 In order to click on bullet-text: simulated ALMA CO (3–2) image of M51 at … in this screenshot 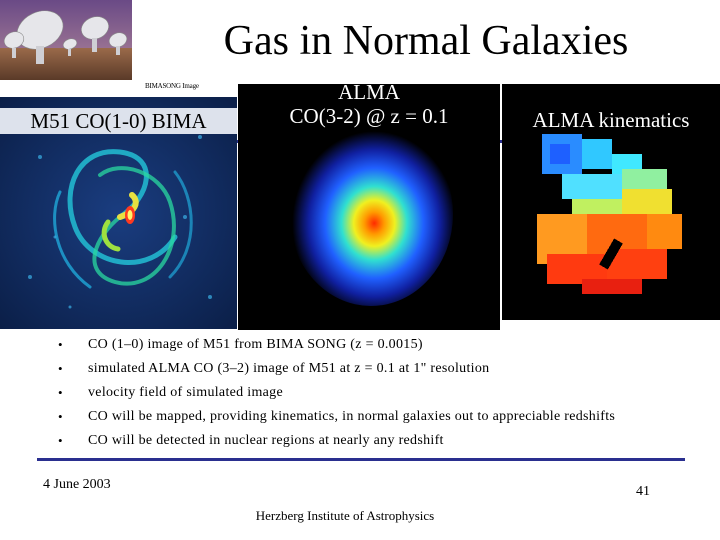, I will do `click(289, 368)`.